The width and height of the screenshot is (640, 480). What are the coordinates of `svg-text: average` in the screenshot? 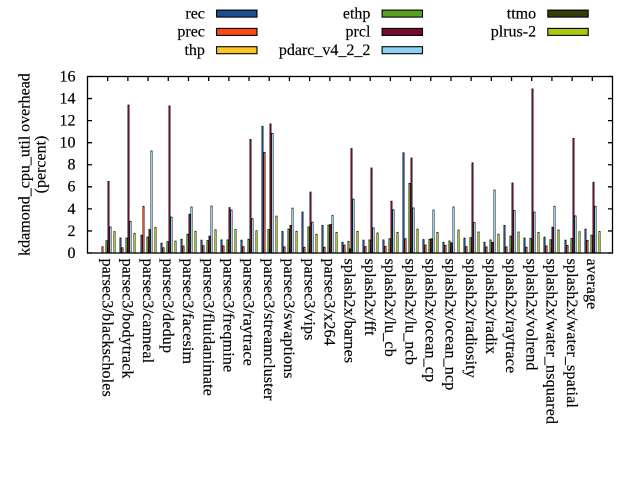 It's located at (591, 284).